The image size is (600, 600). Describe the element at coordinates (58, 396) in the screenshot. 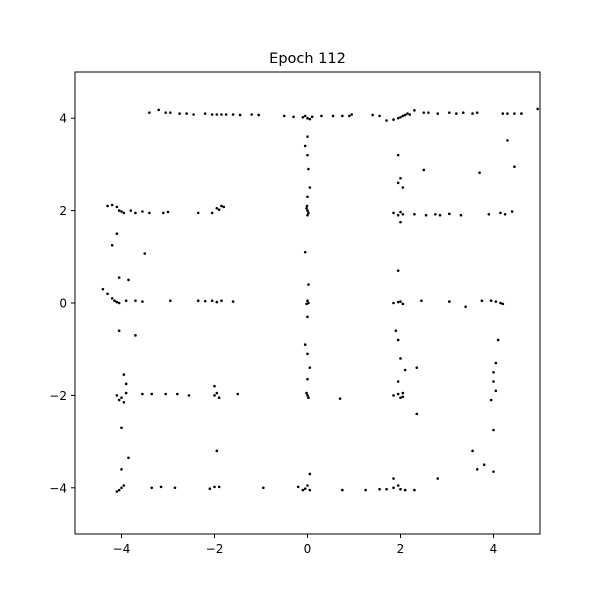

I see `y-tick-label: −2` at that location.